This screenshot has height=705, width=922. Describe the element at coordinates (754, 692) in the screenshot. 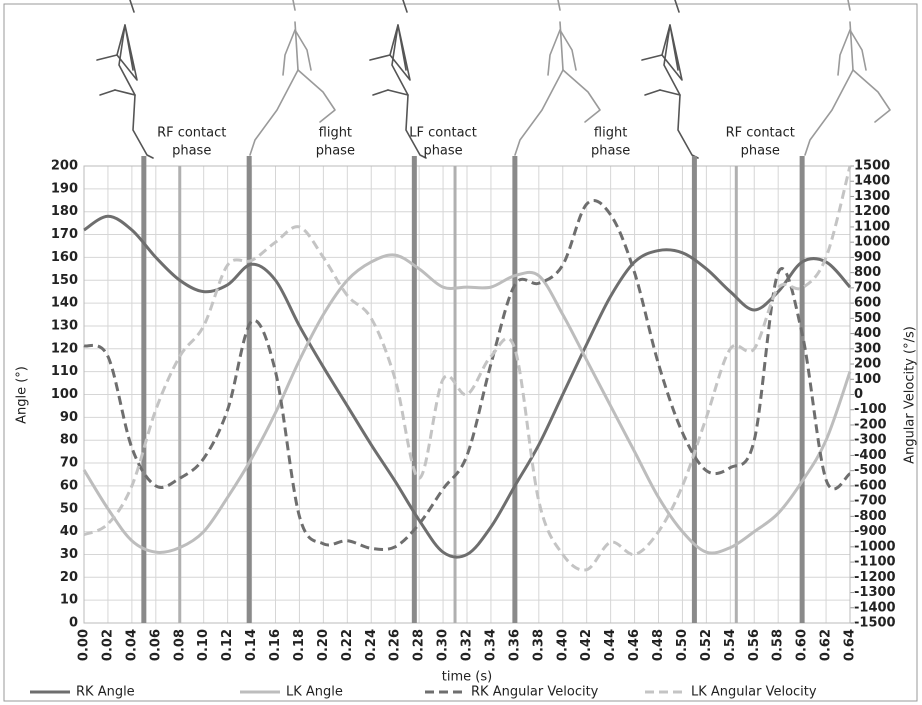

I see `legend-label: LK Angular Velocity` at that location.